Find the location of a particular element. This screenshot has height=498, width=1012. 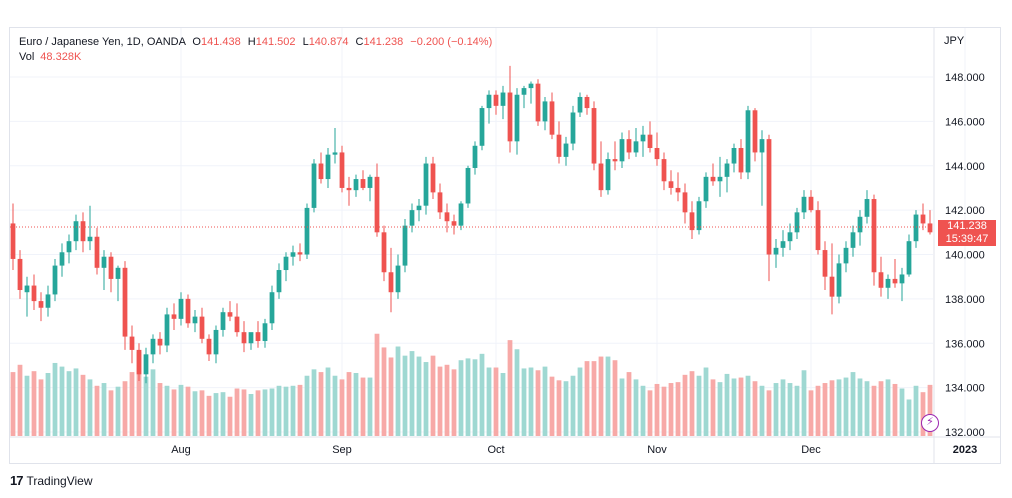

lightning-icon: ⚡ is located at coordinates (930, 423).